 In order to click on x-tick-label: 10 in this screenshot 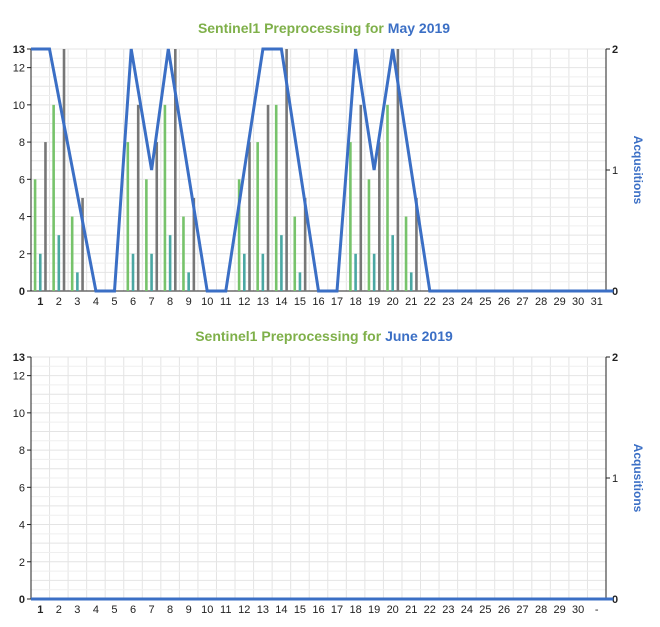, I will do `click(207, 610)`.